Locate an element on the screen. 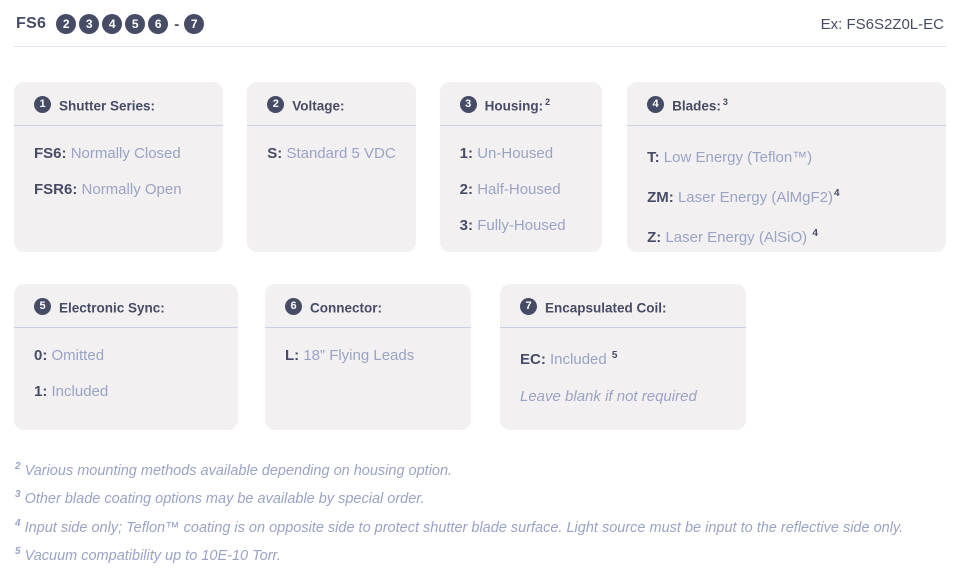  card-title: Encapsulated Coil: is located at coordinates (607, 306).